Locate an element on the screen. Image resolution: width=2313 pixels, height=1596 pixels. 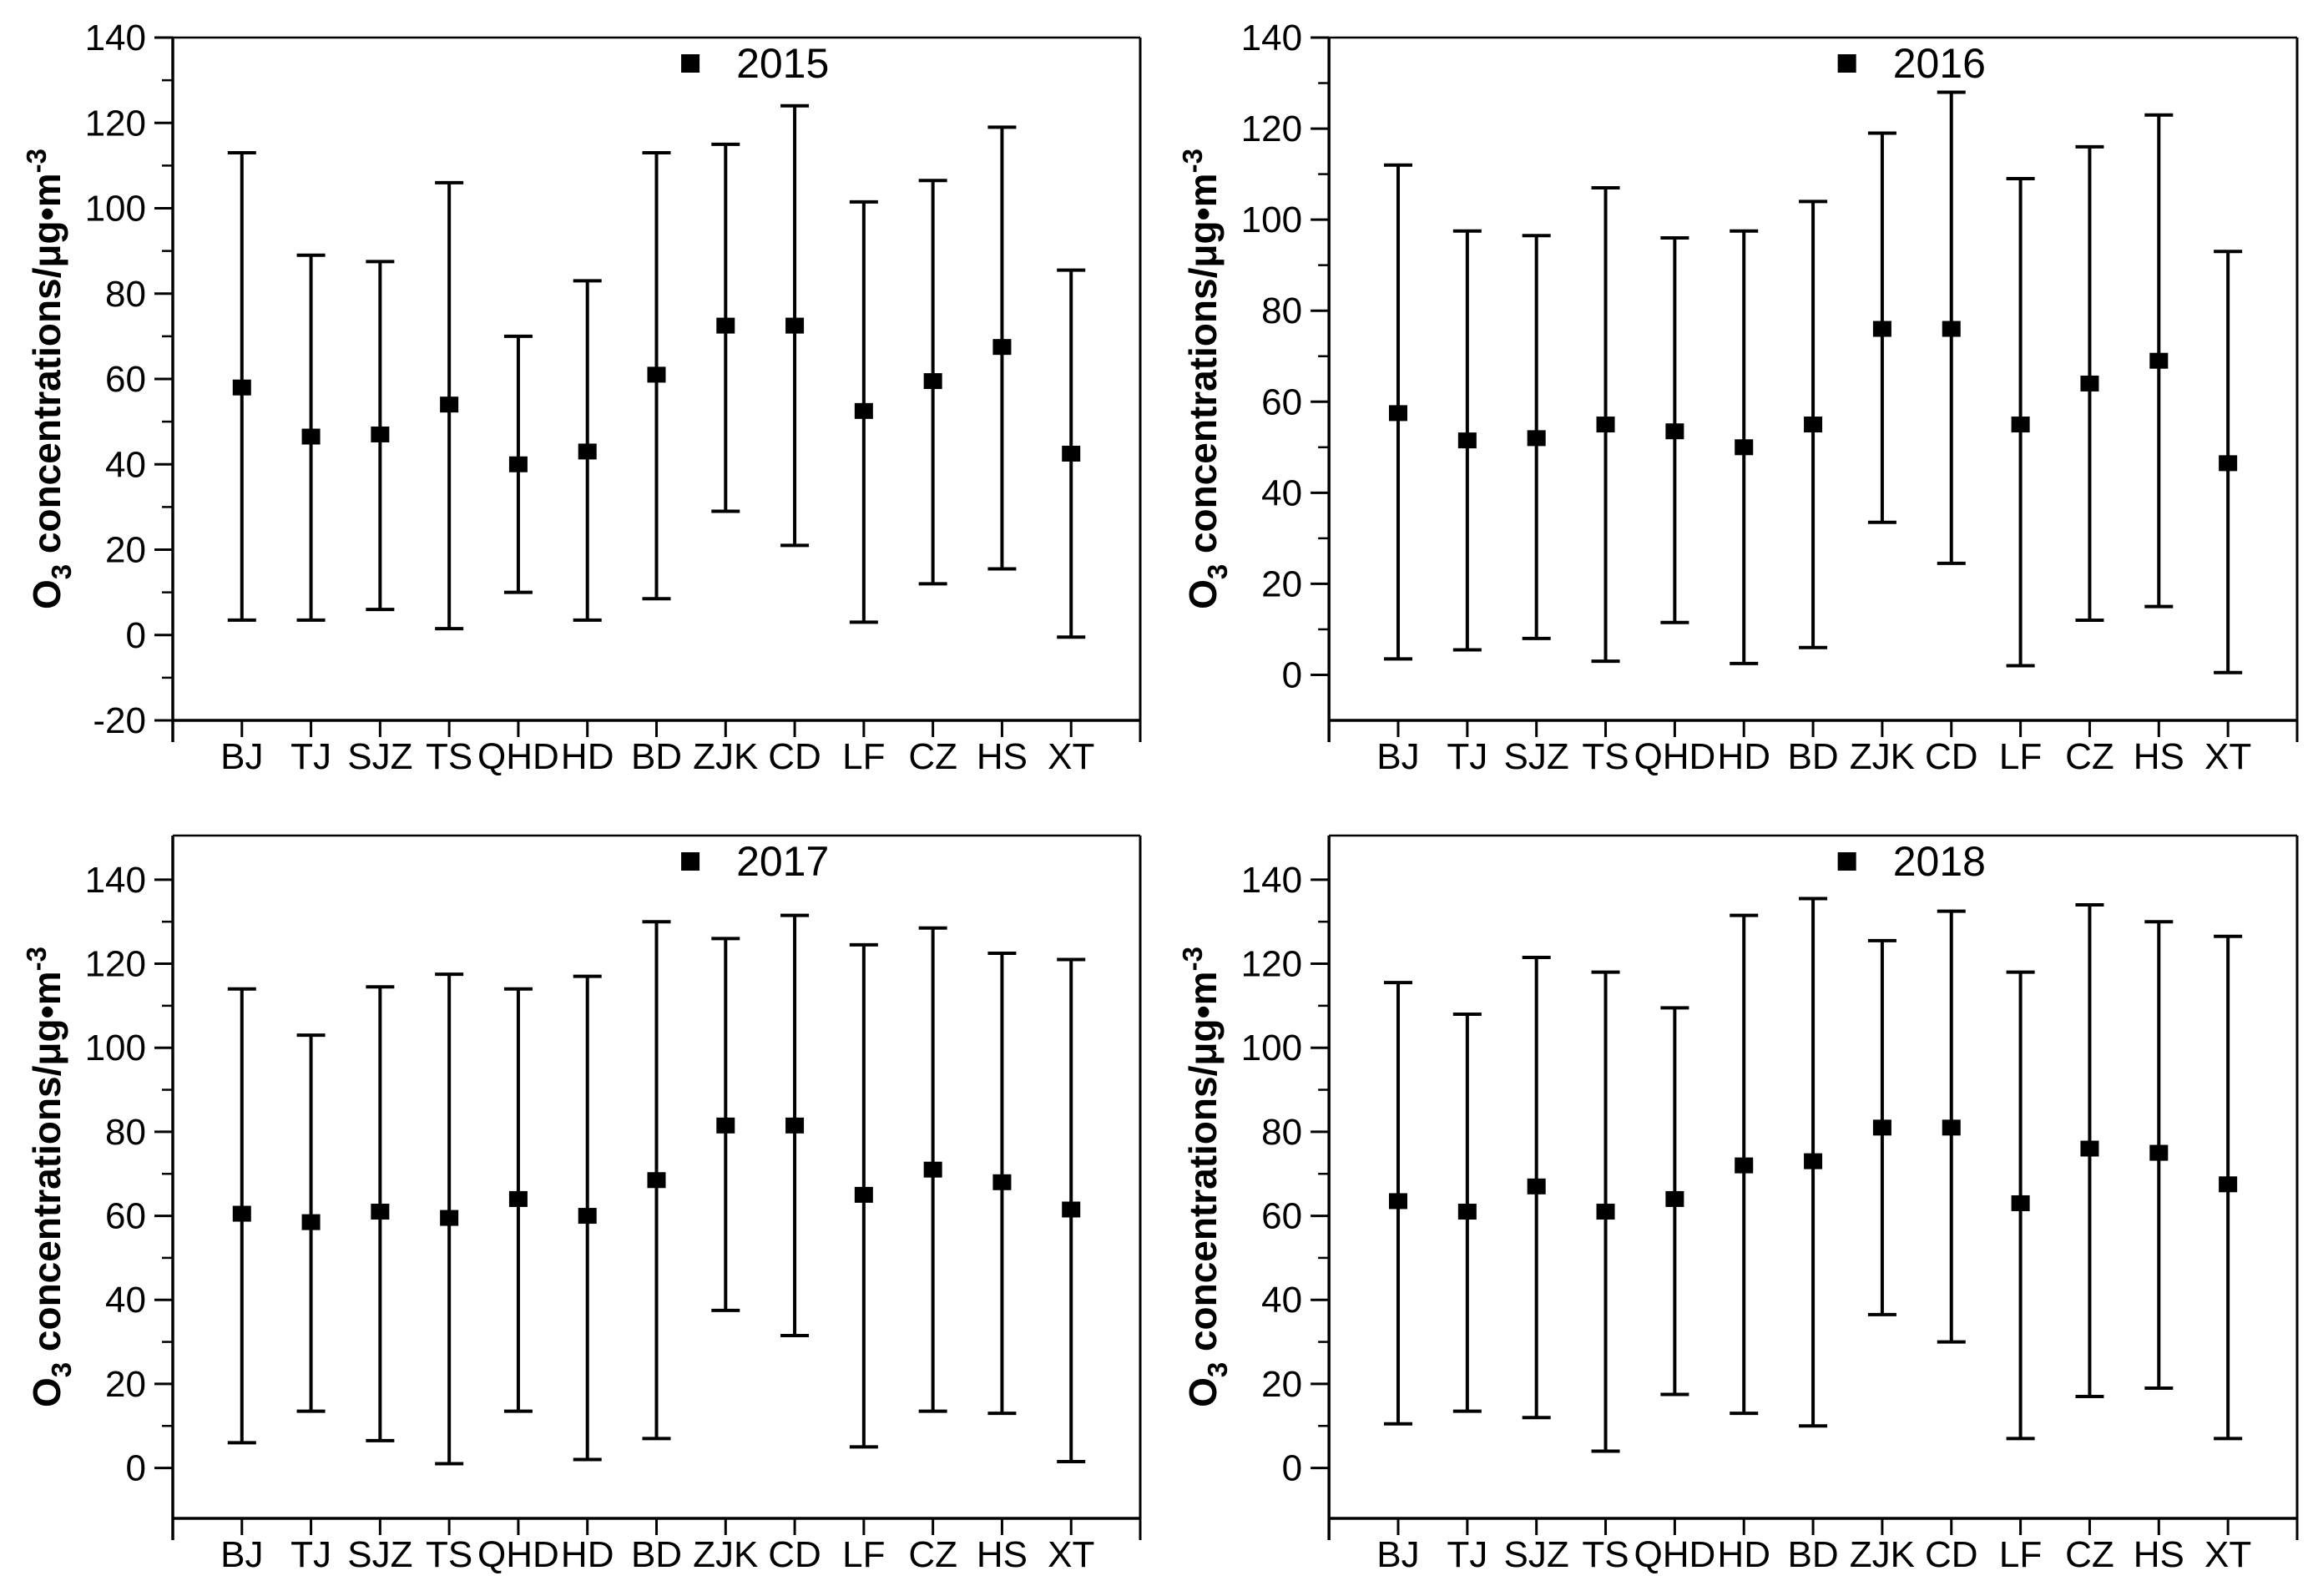
legend-marker is located at coordinates (1846, 861).